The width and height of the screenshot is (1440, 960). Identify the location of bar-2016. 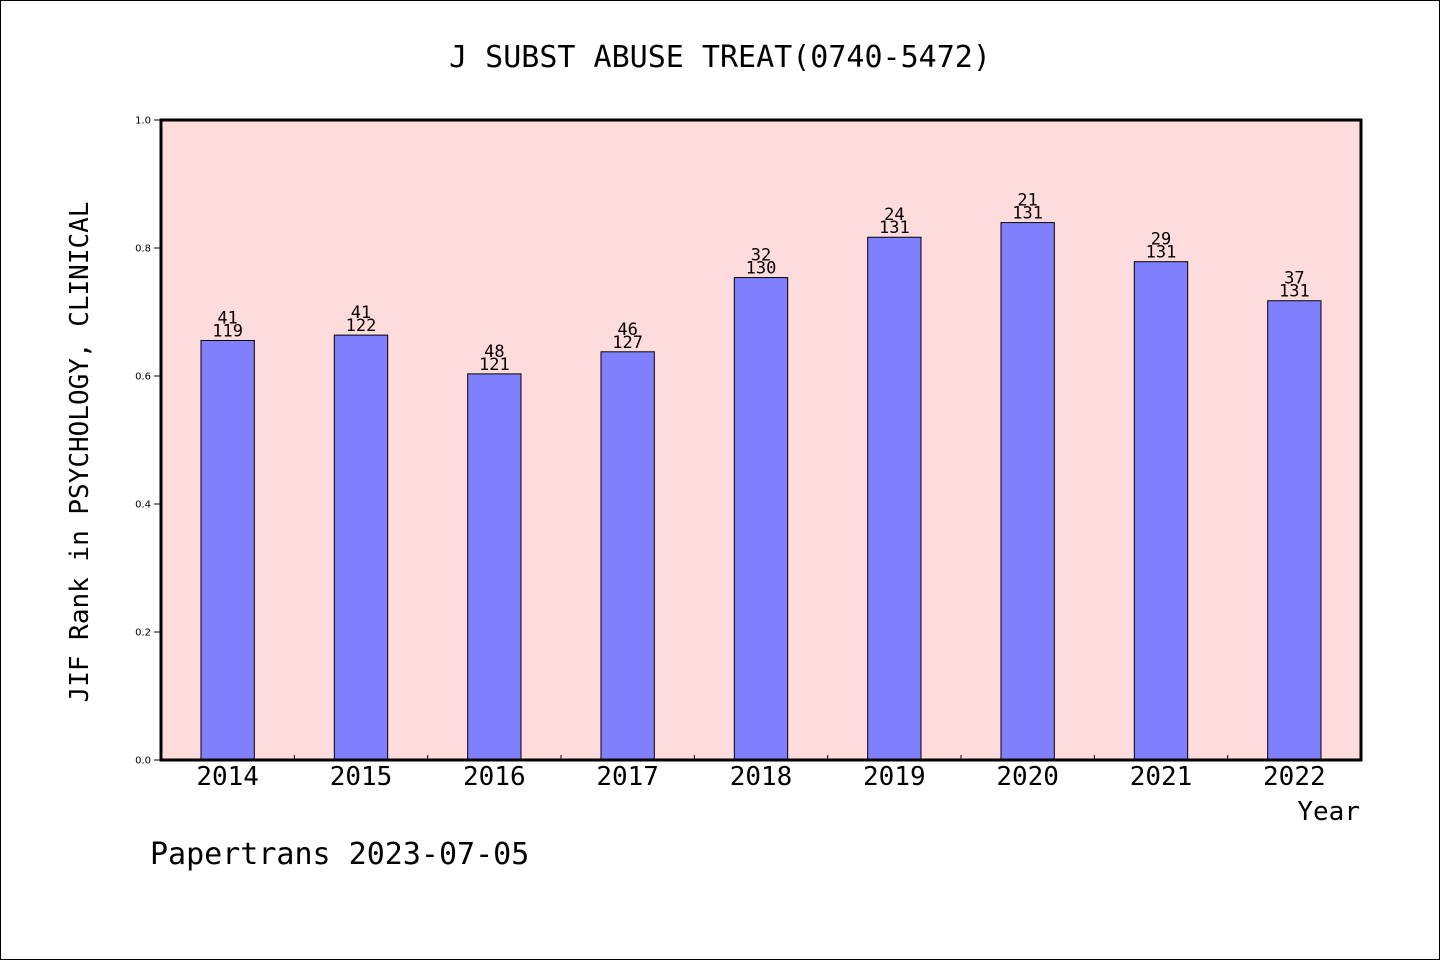
(494, 567).